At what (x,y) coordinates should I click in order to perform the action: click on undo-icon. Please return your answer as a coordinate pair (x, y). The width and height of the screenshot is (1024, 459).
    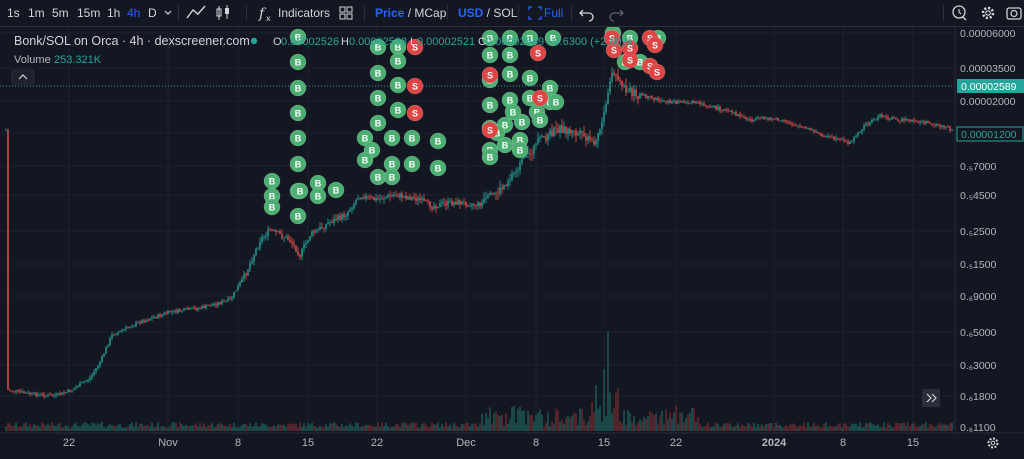
    Looking at the image, I should click on (587, 13).